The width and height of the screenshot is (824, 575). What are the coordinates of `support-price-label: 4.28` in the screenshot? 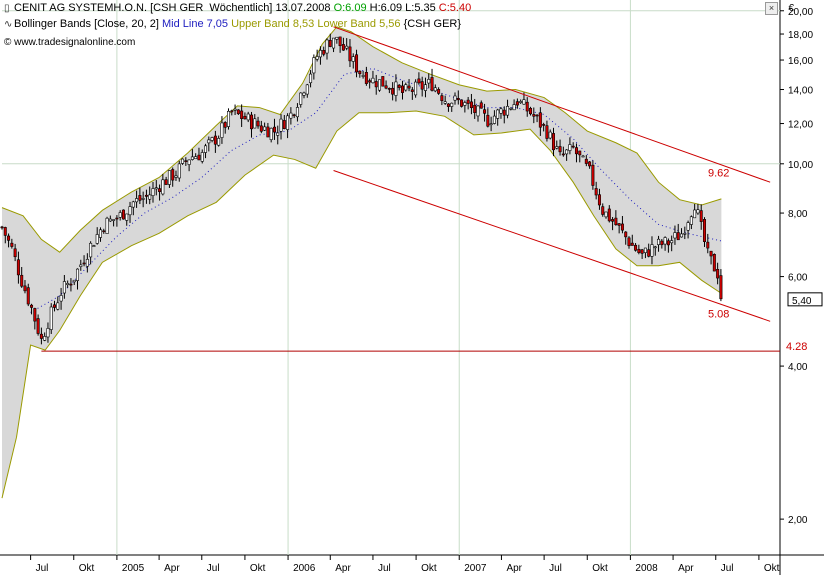 It's located at (796, 347).